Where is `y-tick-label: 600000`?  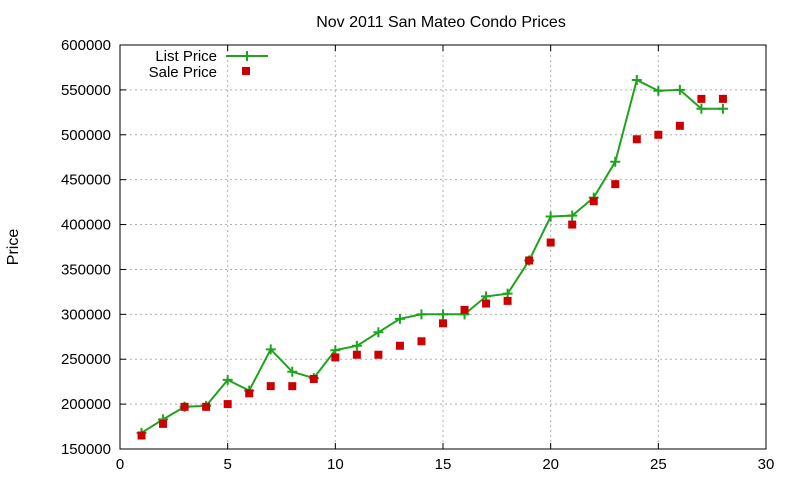
y-tick-label: 600000 is located at coordinates (86, 45).